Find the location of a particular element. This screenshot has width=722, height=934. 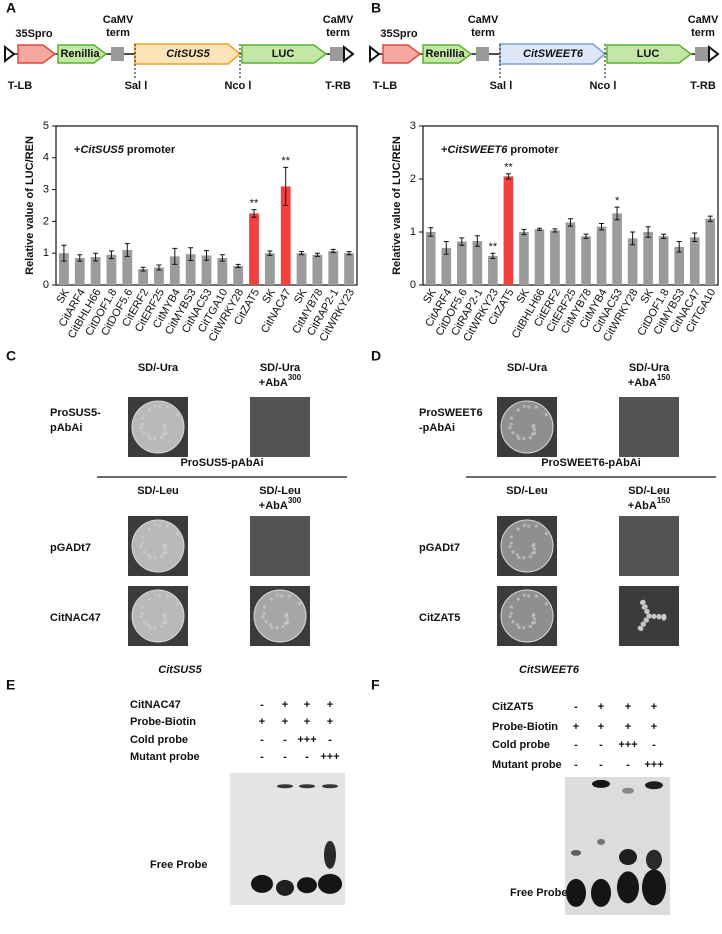

y-tick-label: 4 is located at coordinates (46, 158).